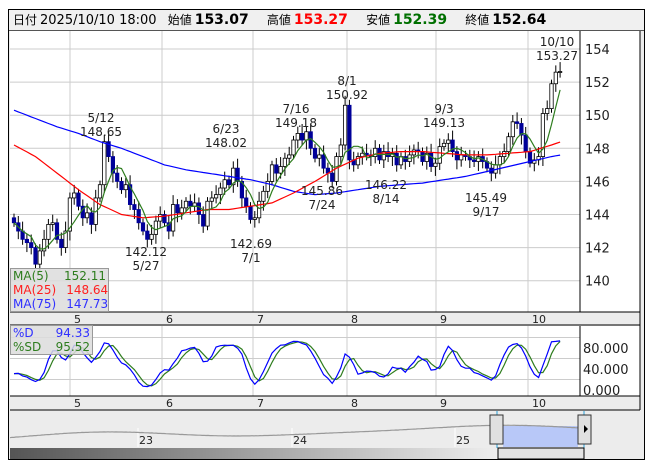 The width and height of the screenshot is (653, 470). What do you see at coordinates (59, 276) in the screenshot?
I see `legend-ma5: MA(5) 152.11` at bounding box center [59, 276].